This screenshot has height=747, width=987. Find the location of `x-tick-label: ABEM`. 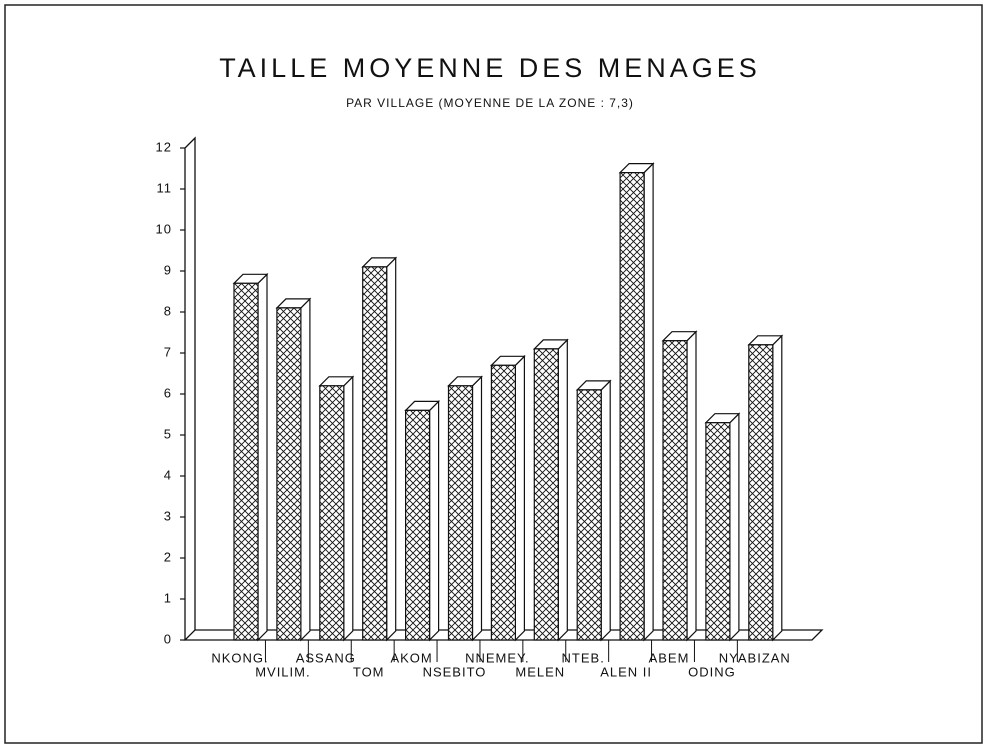

x-tick-label: ABEM is located at coordinates (669, 657).